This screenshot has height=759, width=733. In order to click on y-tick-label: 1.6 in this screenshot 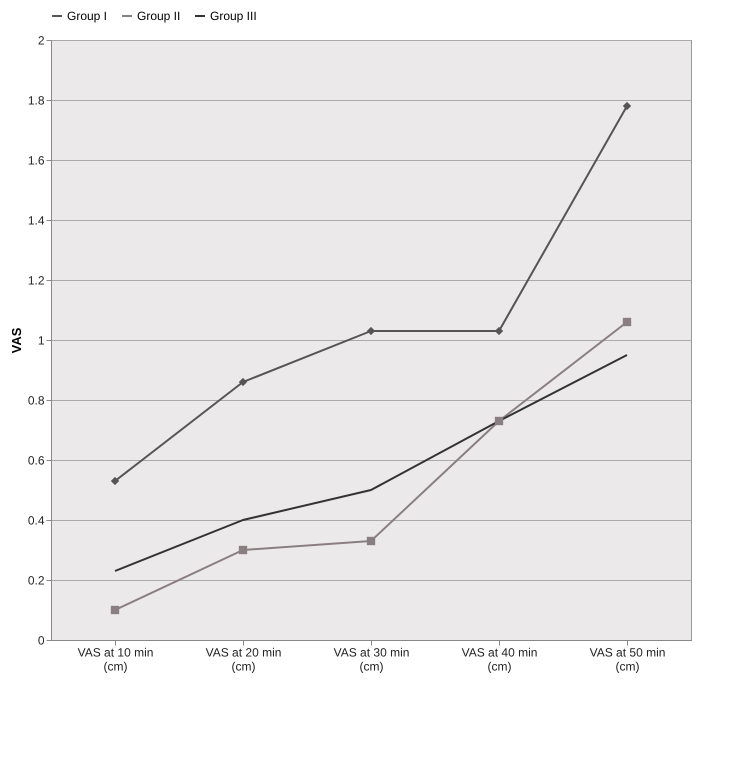, I will do `click(36, 161)`.